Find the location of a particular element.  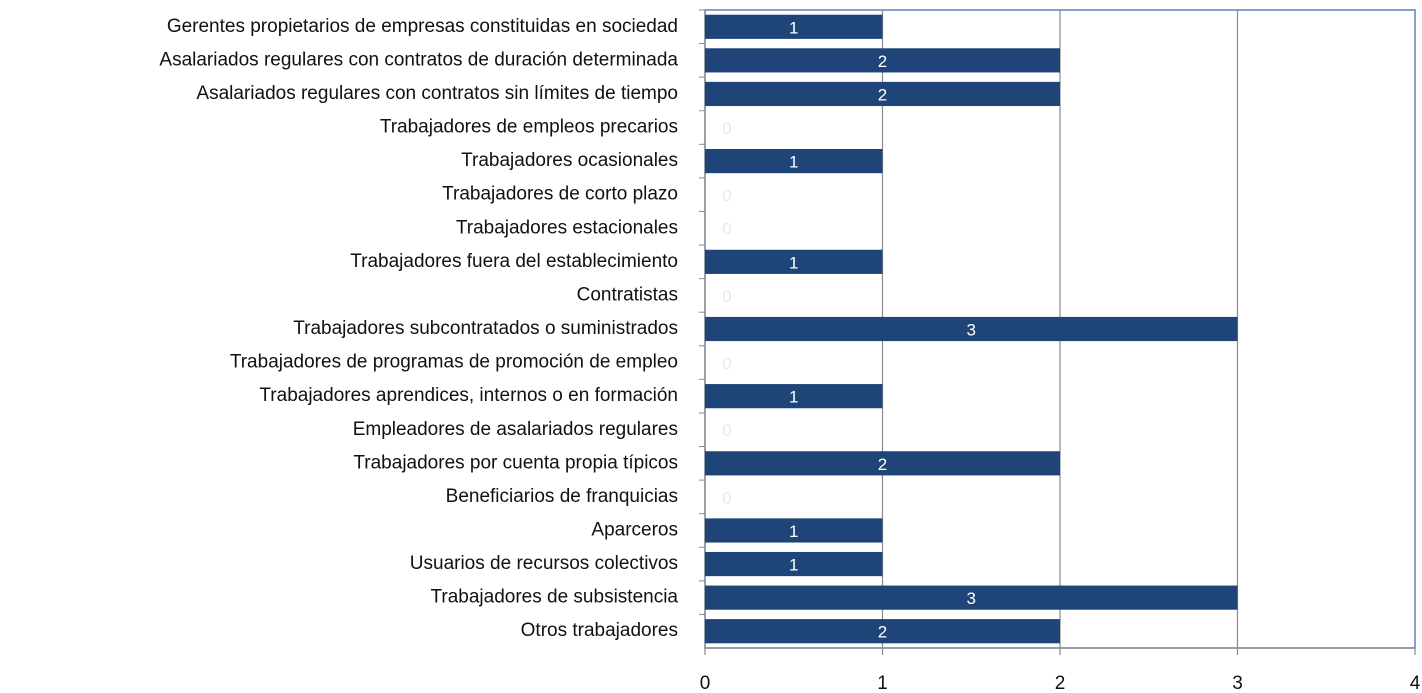

y-tick-label: Trabajadores de empleos precarios is located at coordinates (529, 127).